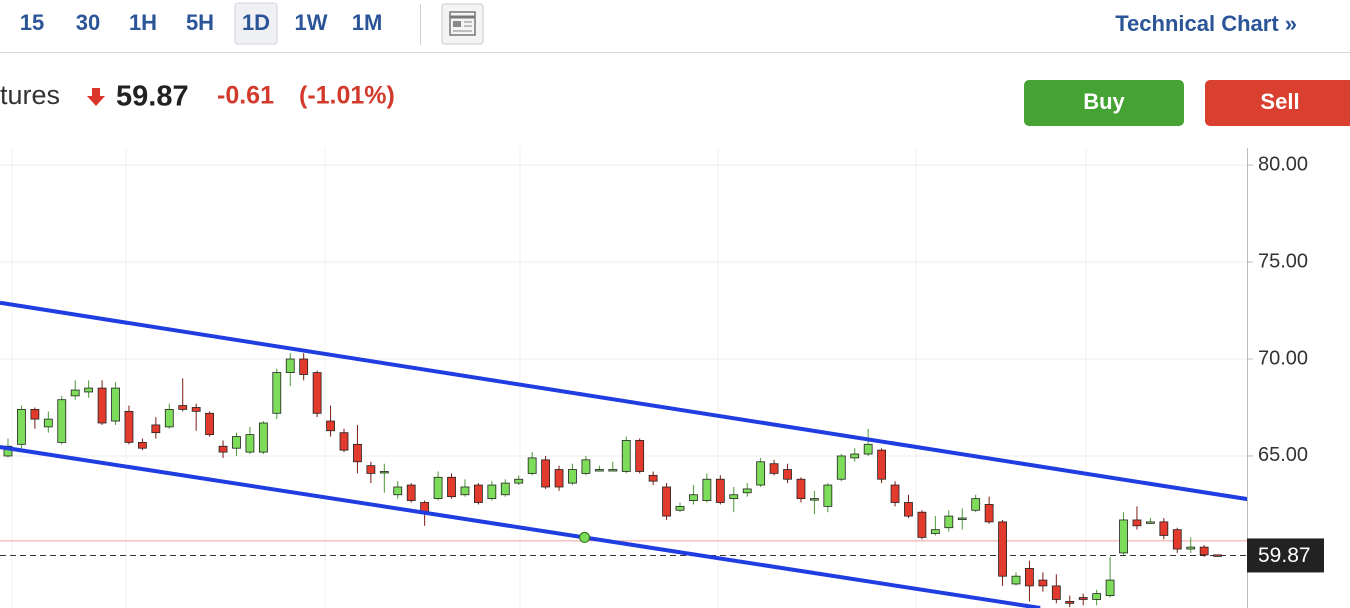 This screenshot has height=608, width=1350. Describe the element at coordinates (1283, 455) in the screenshot. I see `y-tick-label: 65.00` at that location.